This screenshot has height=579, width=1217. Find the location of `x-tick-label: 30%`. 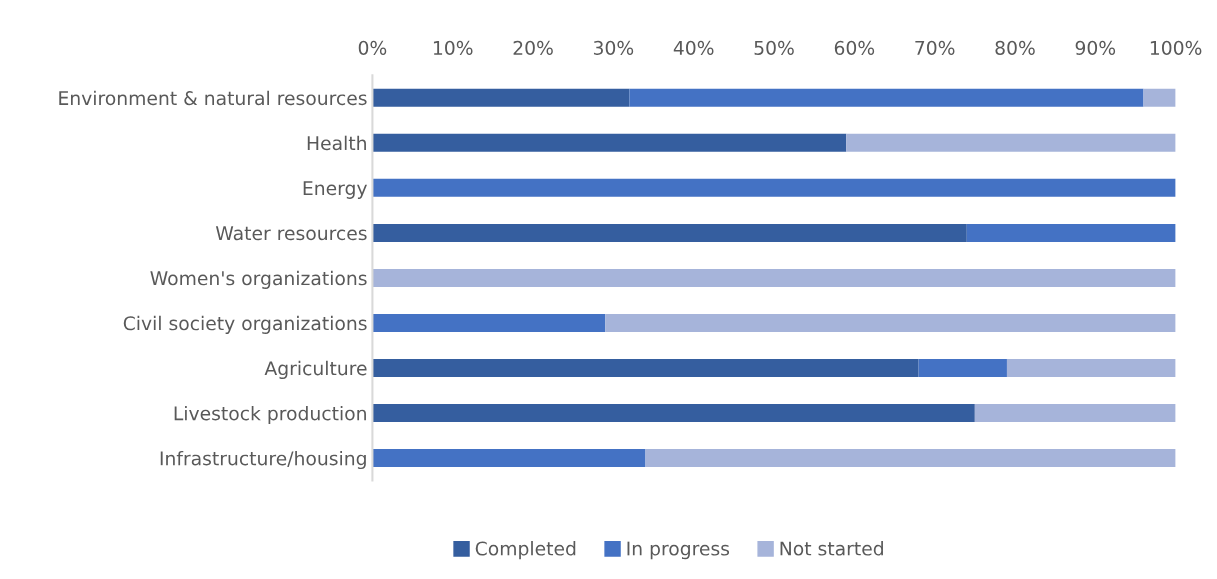

x-tick-label: 30% is located at coordinates (613, 47).